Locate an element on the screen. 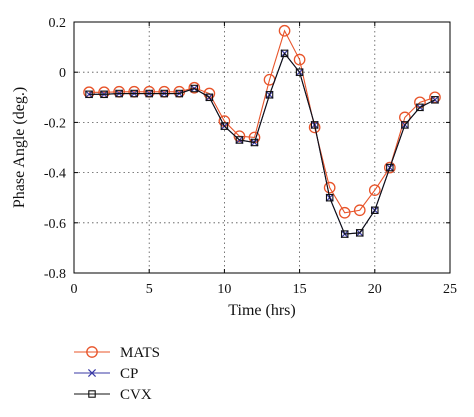  legend-label-cvx: CVX is located at coordinates (136, 395).